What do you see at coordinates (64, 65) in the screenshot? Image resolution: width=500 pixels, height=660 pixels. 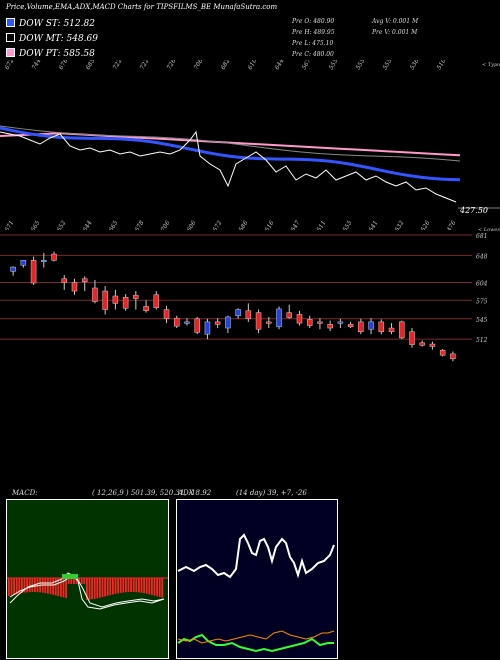 I see `upper-top-label: 676` at bounding box center [64, 65].